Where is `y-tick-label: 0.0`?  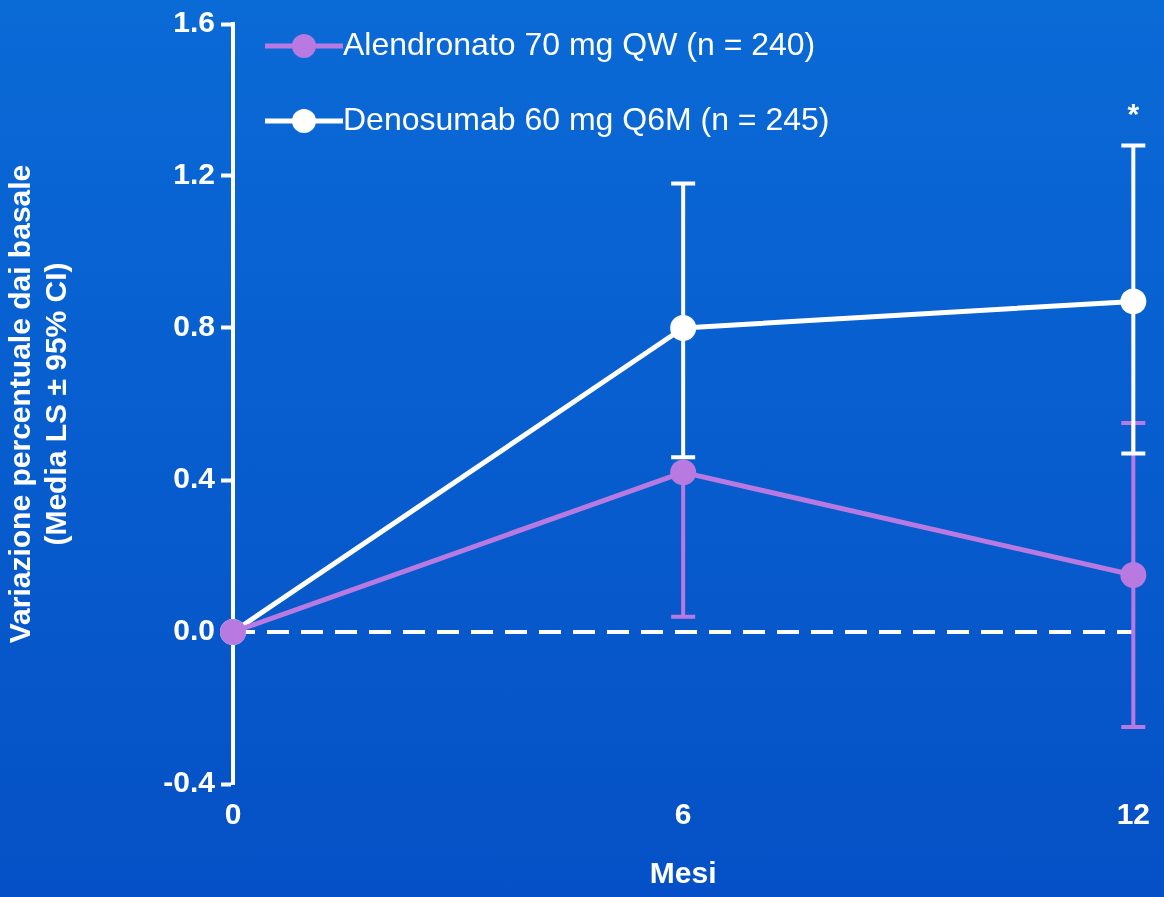 y-tick-label: 0.0 is located at coordinates (194, 630).